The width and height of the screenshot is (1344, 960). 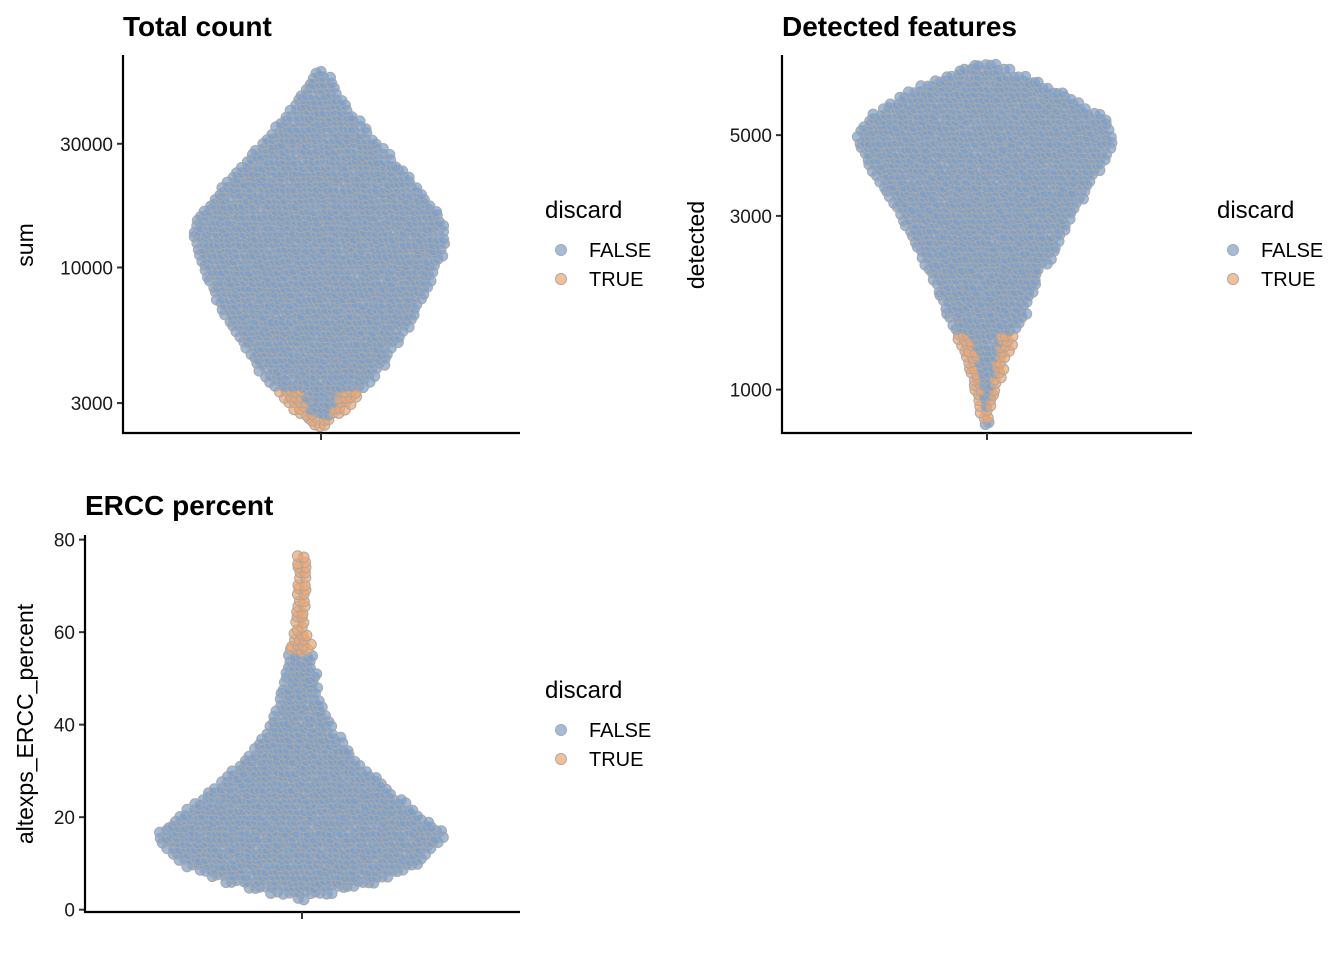 I want to click on y-tick-label: 1000, so click(x=751, y=391).